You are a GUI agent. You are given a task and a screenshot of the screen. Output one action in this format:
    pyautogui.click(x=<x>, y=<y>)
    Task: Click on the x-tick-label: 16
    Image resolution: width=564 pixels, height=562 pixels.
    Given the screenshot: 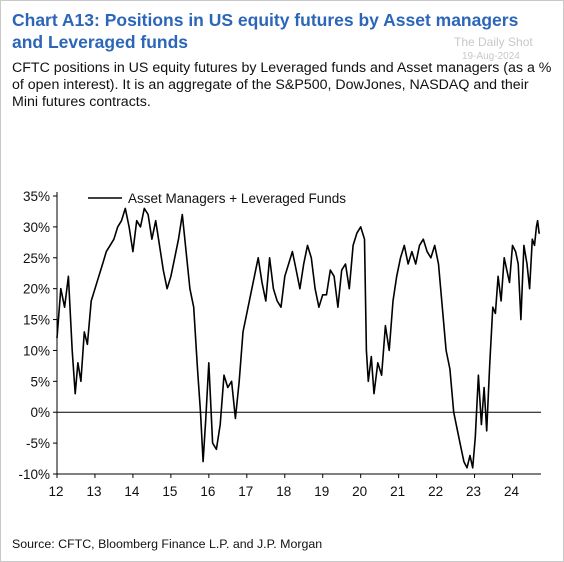 What is the action you would take?
    pyautogui.click(x=207, y=491)
    